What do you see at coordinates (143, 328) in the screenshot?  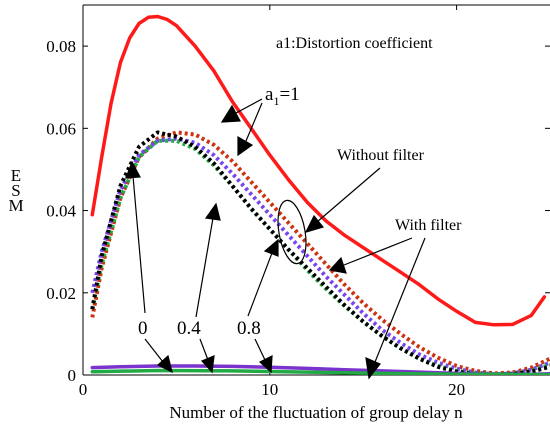 I see `annotation-label-0: 0` at bounding box center [143, 328].